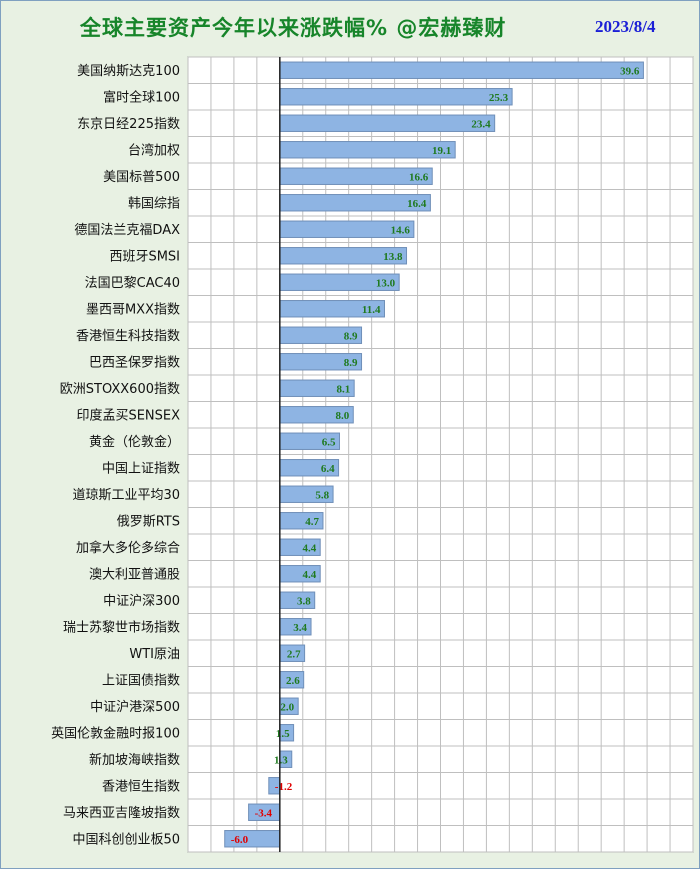 This screenshot has height=869, width=700. What do you see at coordinates (441, 151) in the screenshot?
I see `data-label: 19.1` at bounding box center [441, 151].